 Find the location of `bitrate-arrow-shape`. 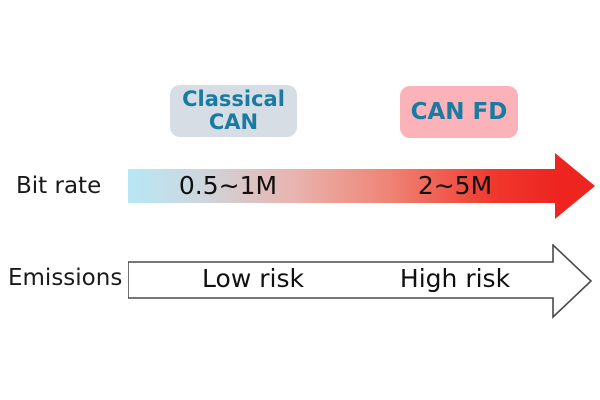

bitrate-arrow-shape is located at coordinates (361, 186).